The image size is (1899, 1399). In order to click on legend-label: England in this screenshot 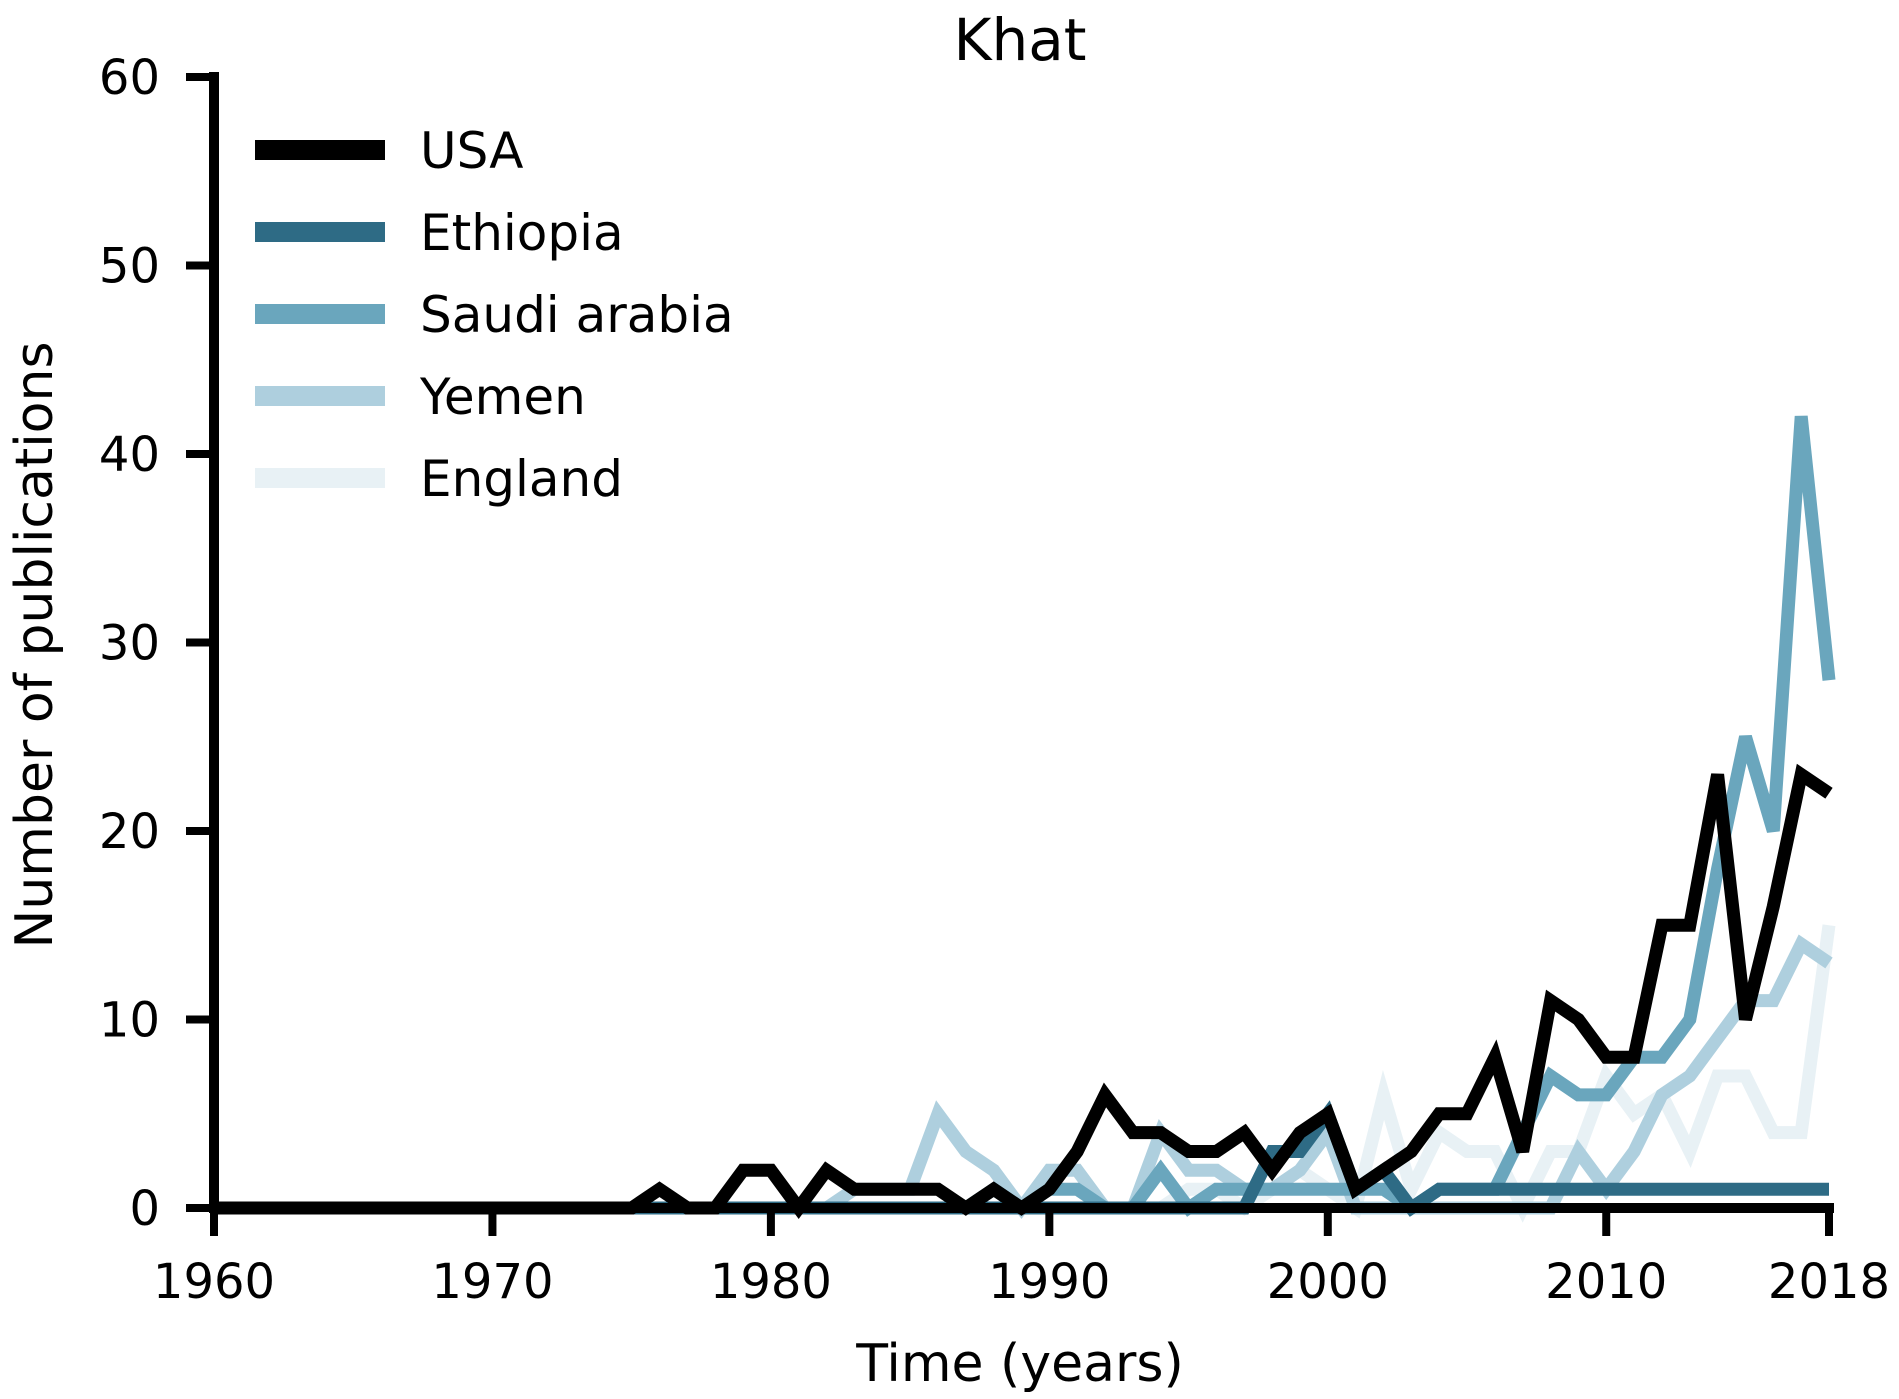, I will do `click(521, 479)`.